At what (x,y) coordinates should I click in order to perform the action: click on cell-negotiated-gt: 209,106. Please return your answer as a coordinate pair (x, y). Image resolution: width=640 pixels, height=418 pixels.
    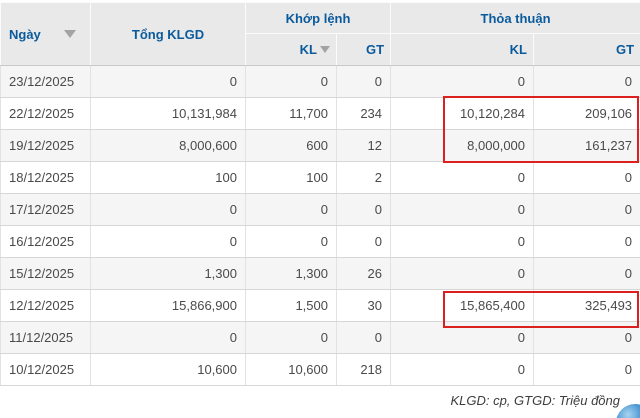
    Looking at the image, I should click on (586, 113).